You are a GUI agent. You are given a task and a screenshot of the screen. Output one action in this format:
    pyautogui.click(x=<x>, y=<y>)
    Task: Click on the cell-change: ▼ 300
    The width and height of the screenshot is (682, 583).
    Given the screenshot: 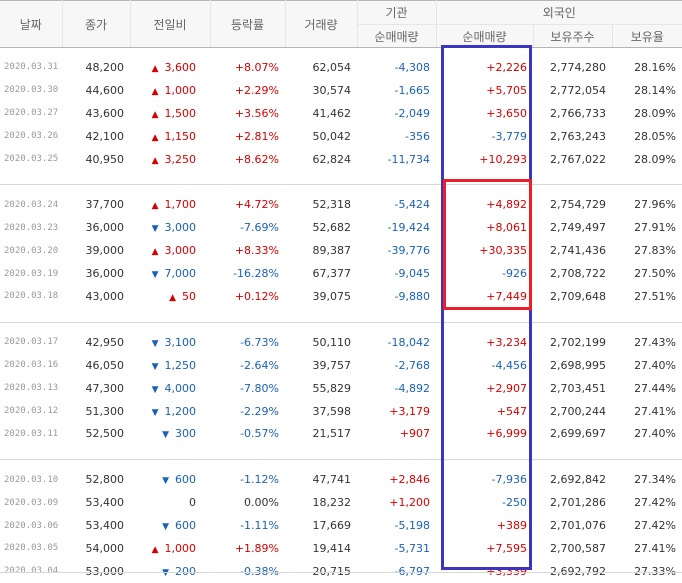 What is the action you would take?
    pyautogui.click(x=170, y=433)
    